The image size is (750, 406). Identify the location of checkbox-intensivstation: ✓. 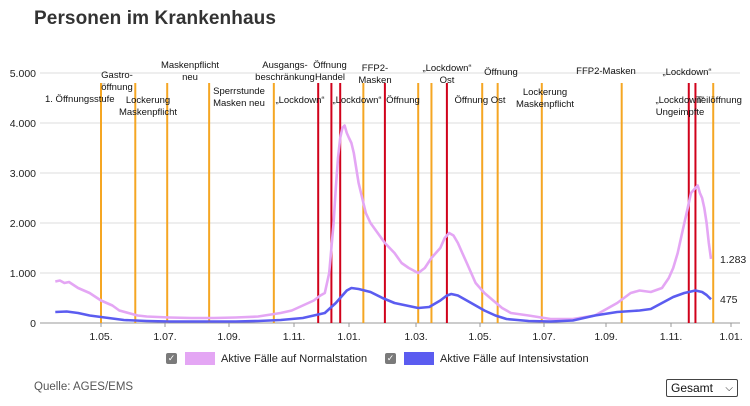
(390, 358).